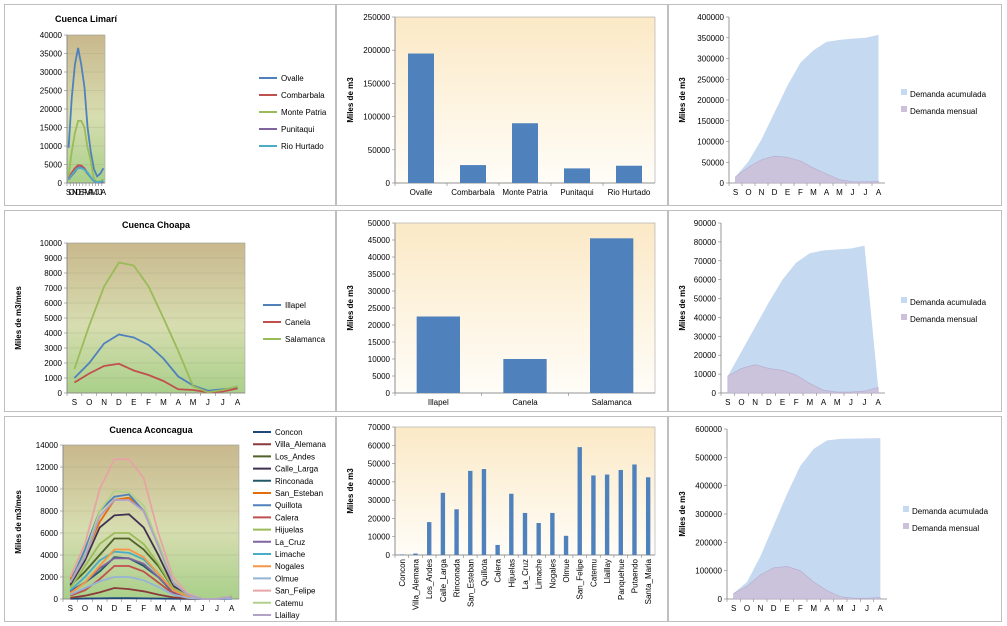 This screenshot has width=1007, height=626. What do you see at coordinates (621, 578) in the screenshot?
I see `x-tick-label: Panquehue` at bounding box center [621, 578].